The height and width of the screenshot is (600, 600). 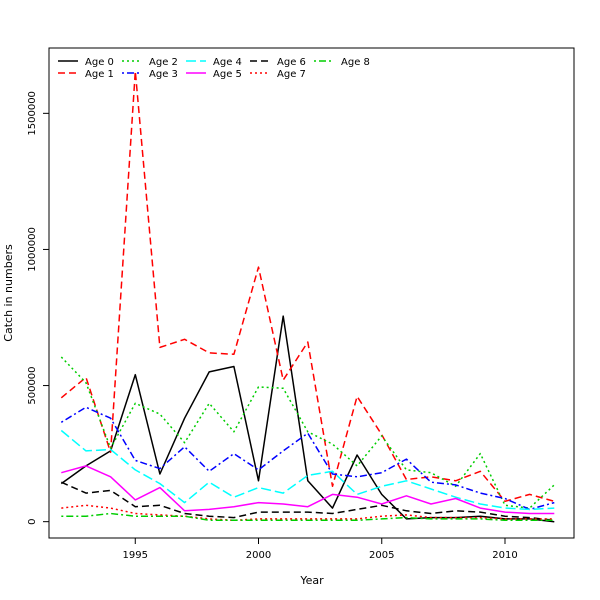 What do you see at coordinates (504, 555) in the screenshot?
I see `x-tick-label: 2010` at bounding box center [504, 555].